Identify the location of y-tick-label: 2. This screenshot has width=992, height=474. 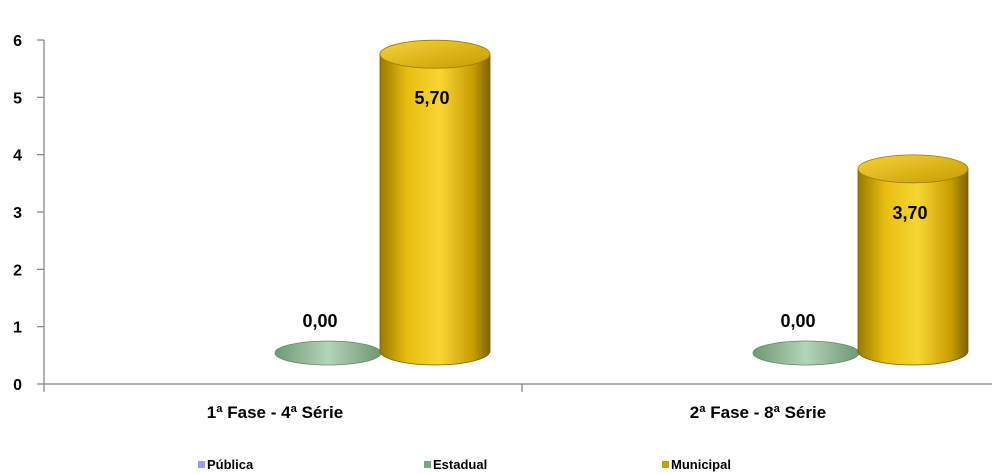
(17, 270).